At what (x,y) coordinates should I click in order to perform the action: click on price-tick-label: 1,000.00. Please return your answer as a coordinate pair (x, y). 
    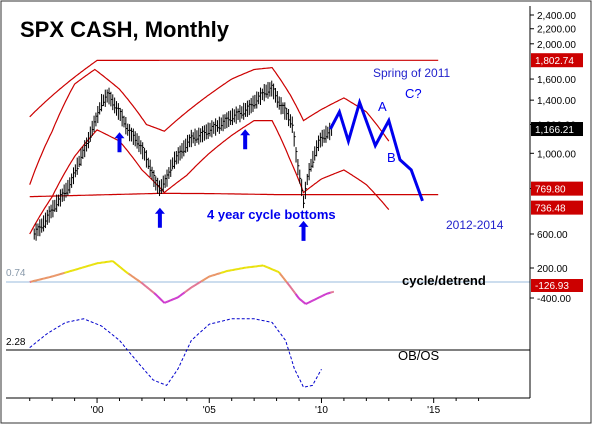
    Looking at the image, I should click on (556, 154).